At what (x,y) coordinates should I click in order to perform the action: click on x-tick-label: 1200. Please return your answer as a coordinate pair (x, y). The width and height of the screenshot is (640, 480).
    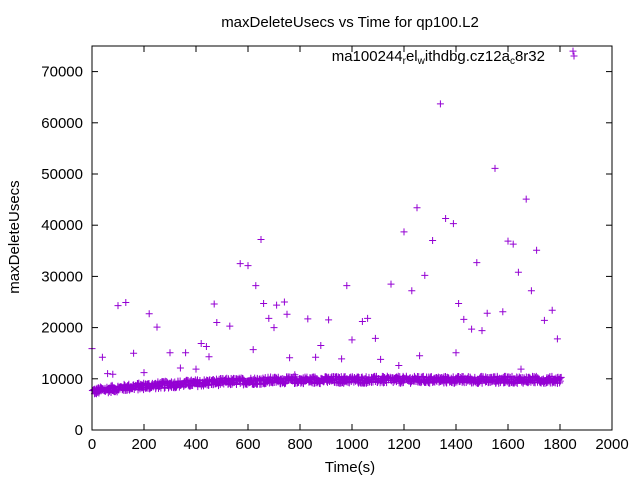
    Looking at the image, I should click on (403, 444).